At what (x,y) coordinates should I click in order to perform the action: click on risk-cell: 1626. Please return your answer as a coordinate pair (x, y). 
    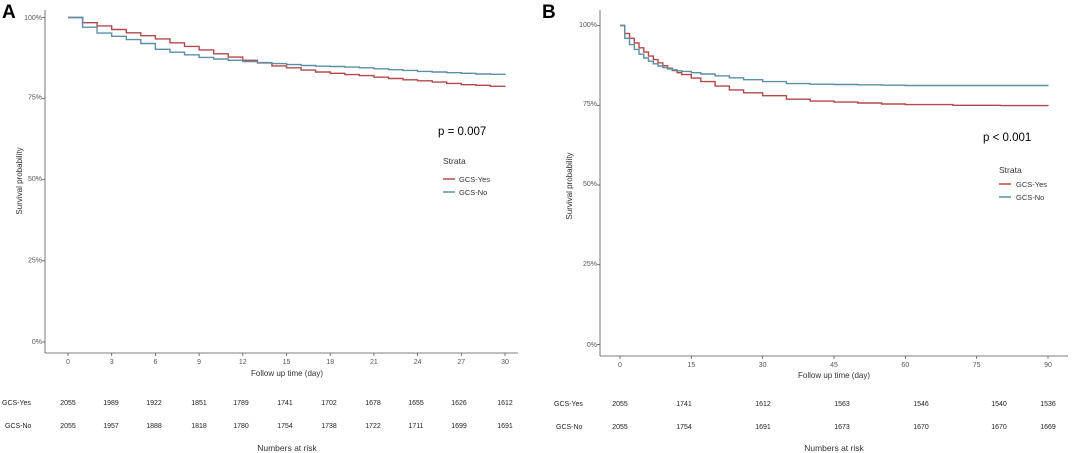
    Looking at the image, I should click on (459, 403).